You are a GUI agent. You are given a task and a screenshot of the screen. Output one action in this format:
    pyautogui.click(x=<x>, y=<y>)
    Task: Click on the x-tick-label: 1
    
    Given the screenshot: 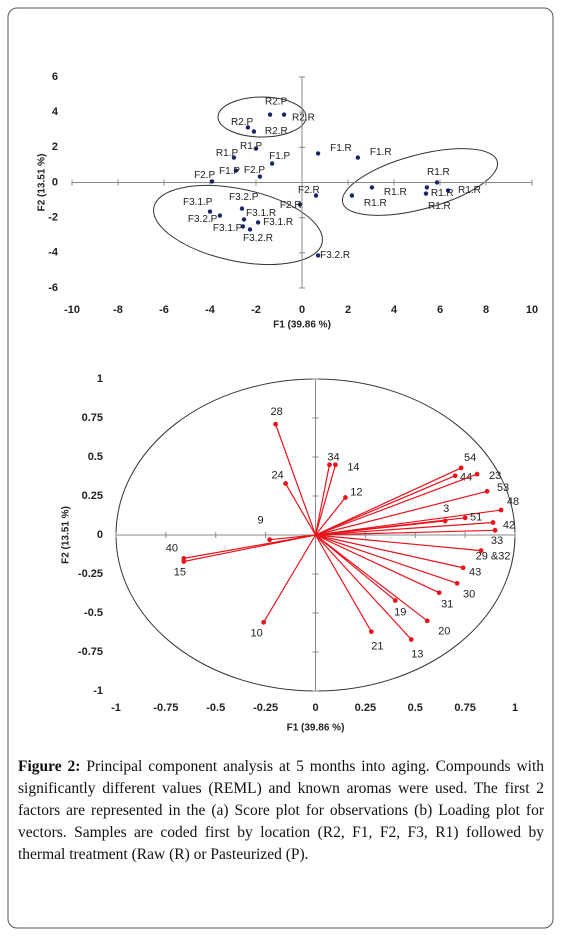 What is the action you would take?
    pyautogui.click(x=515, y=708)
    